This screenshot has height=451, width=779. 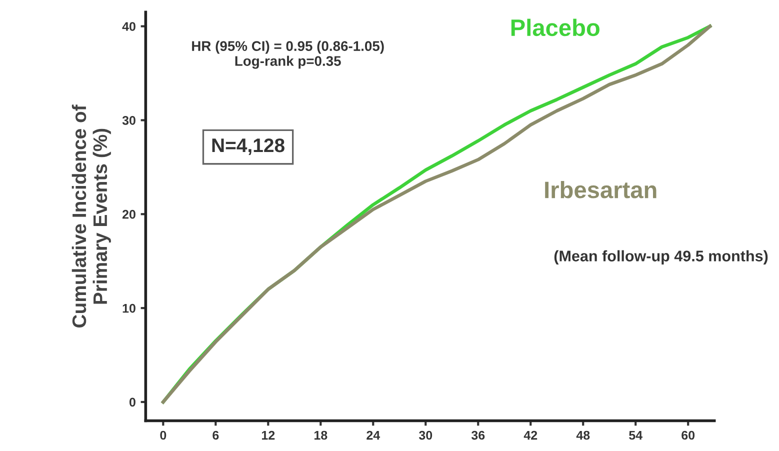 I want to click on x-tick-label: 42, so click(x=531, y=435).